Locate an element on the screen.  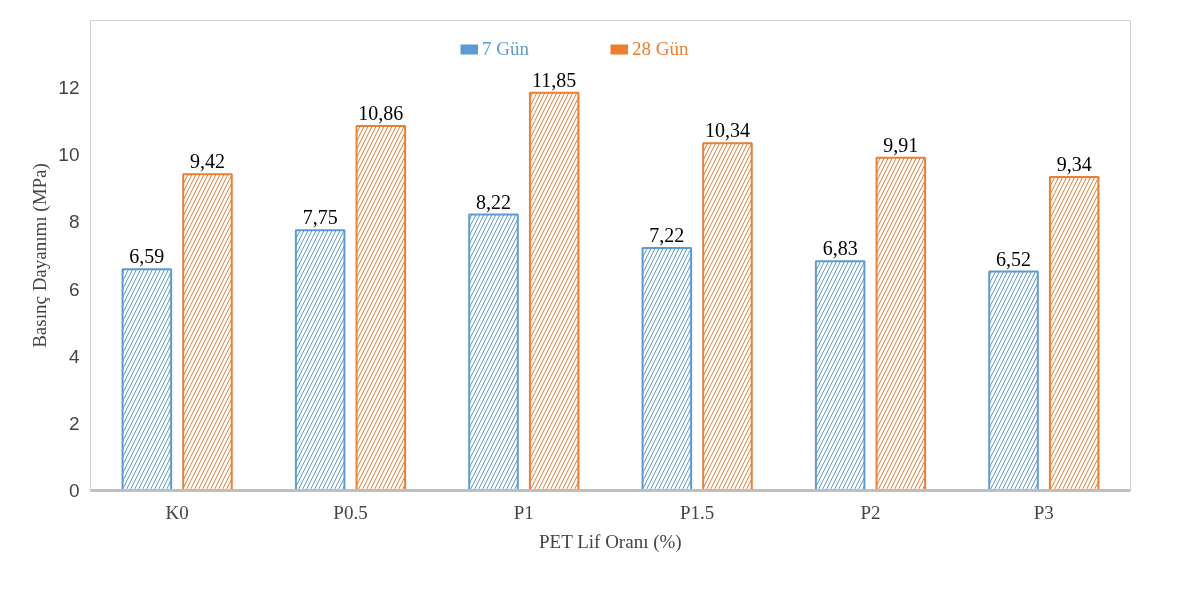
x-tick-label: K0 is located at coordinates (177, 512).